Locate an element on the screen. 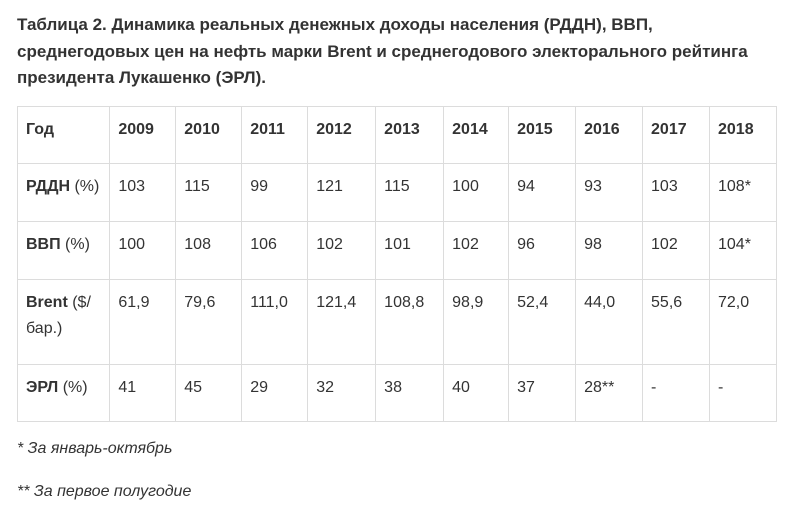 The height and width of the screenshot is (515, 809). table-cell: 121,4 is located at coordinates (342, 322).